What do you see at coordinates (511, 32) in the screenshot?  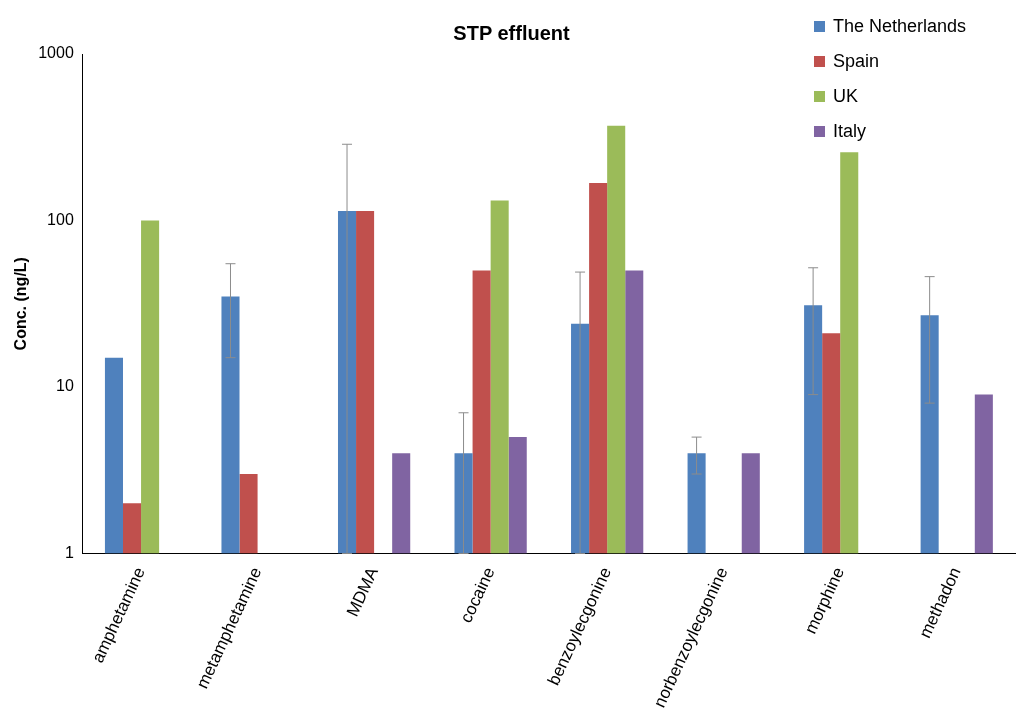 I see `chart-title: STP effluent` at bounding box center [511, 32].